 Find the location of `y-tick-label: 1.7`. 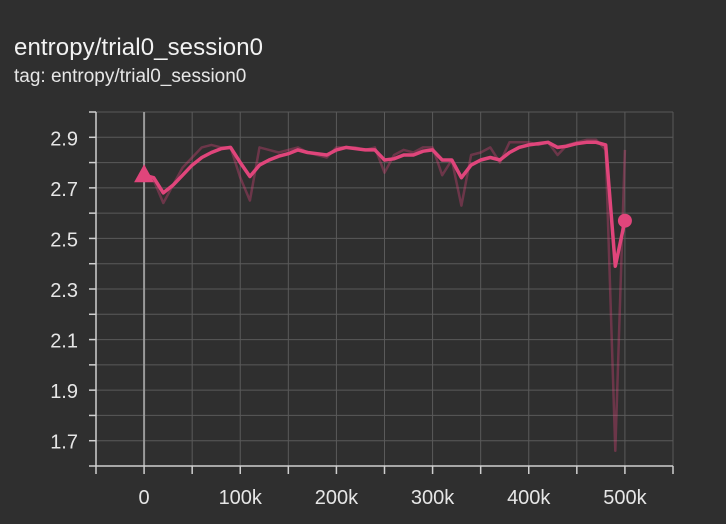

y-tick-label: 1.7 is located at coordinates (64, 443).